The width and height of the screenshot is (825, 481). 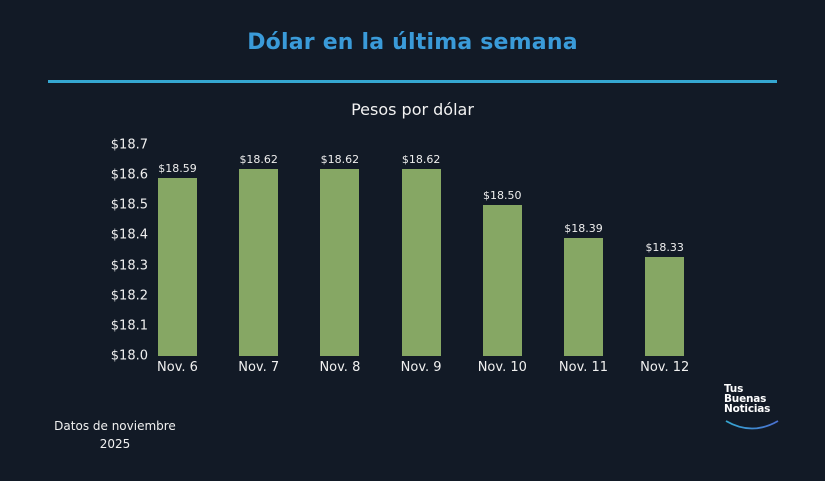 What do you see at coordinates (747, 409) in the screenshot?
I see `logo-line-3: Noticias` at bounding box center [747, 409].